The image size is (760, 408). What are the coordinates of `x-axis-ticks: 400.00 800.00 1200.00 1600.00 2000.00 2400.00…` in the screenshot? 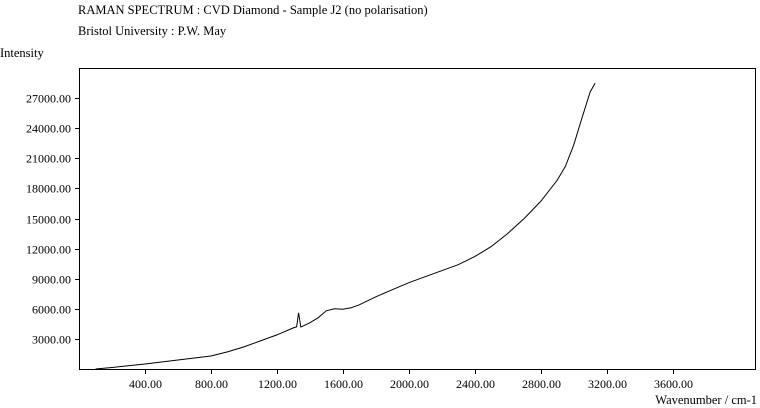 It's located at (411, 380).